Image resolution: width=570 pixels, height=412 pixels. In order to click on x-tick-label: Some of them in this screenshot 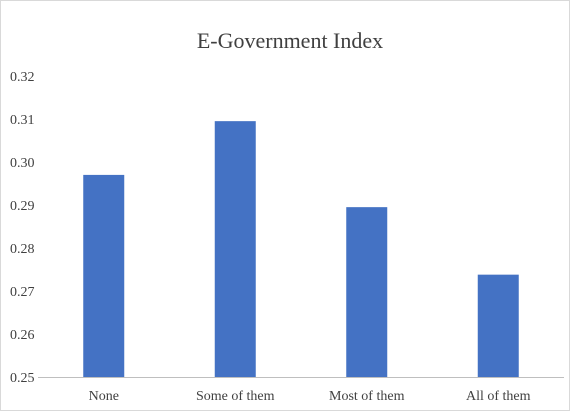, I will do `click(235, 396)`.